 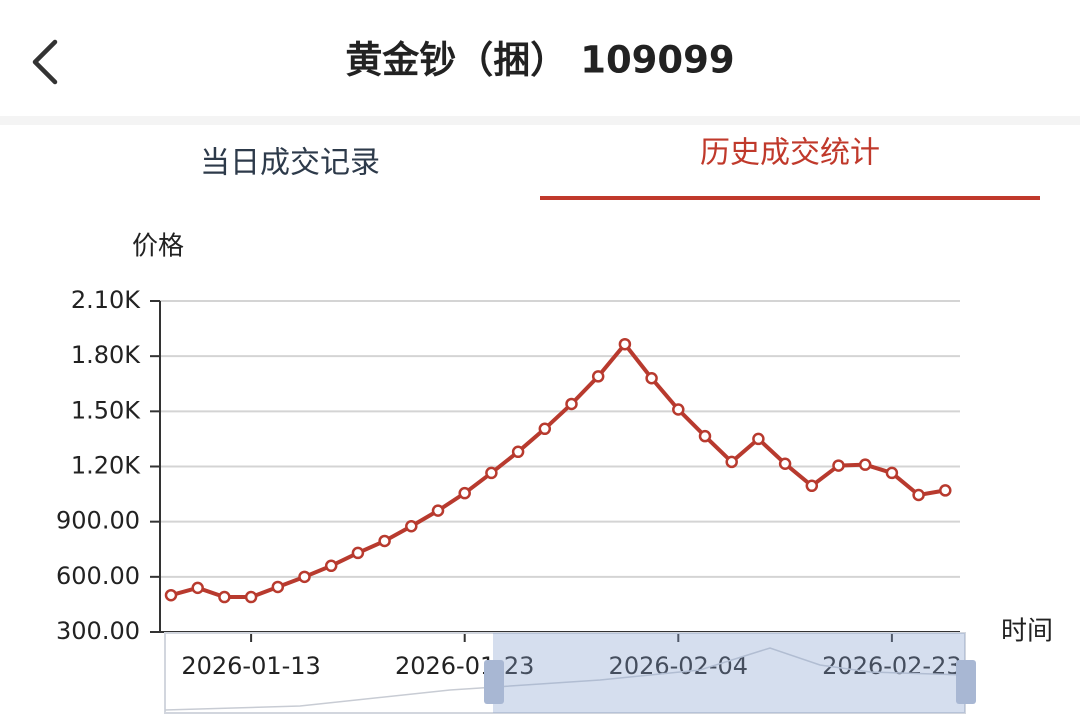 What do you see at coordinates (464, 666) in the screenshot?
I see `x-tick-label: 2026-01-23` at bounding box center [464, 666].